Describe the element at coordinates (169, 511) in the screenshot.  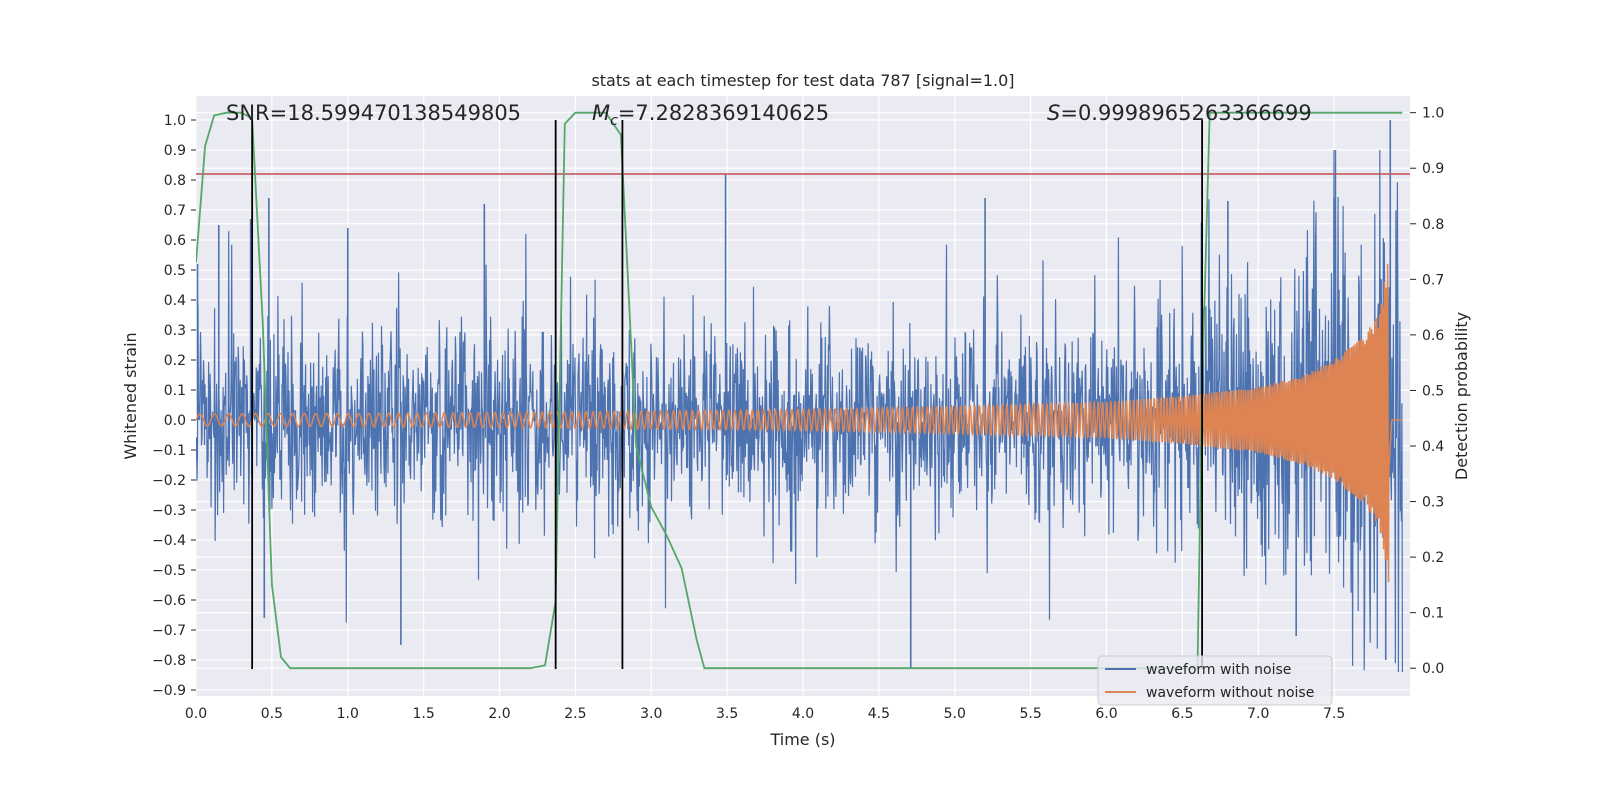
I see `y-tick-label: −0.3` at that location.